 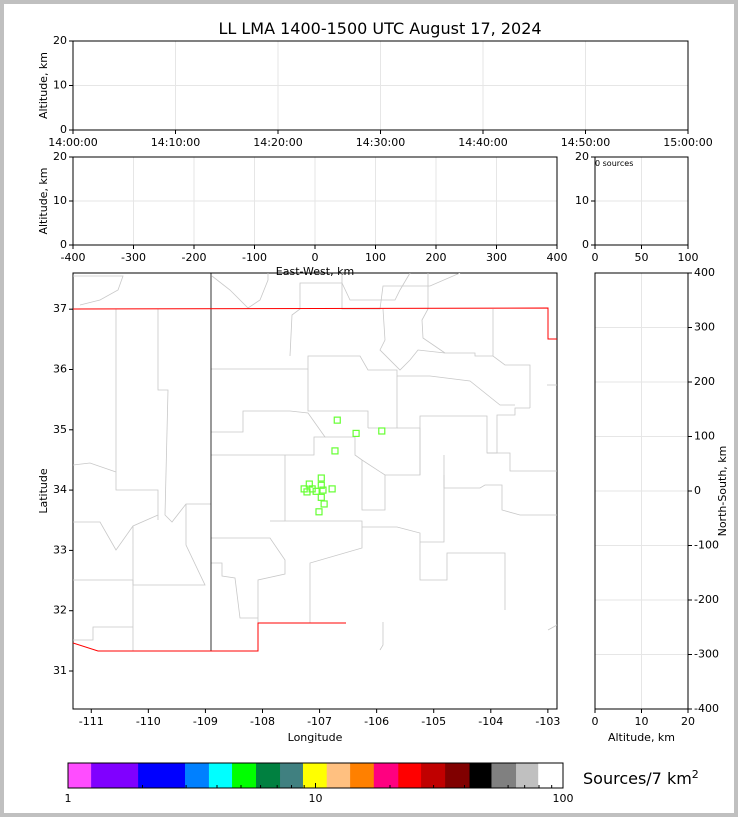 What do you see at coordinates (380, 142) in the screenshot?
I see `x-tick-label: 14:30:00` at bounding box center [380, 142].